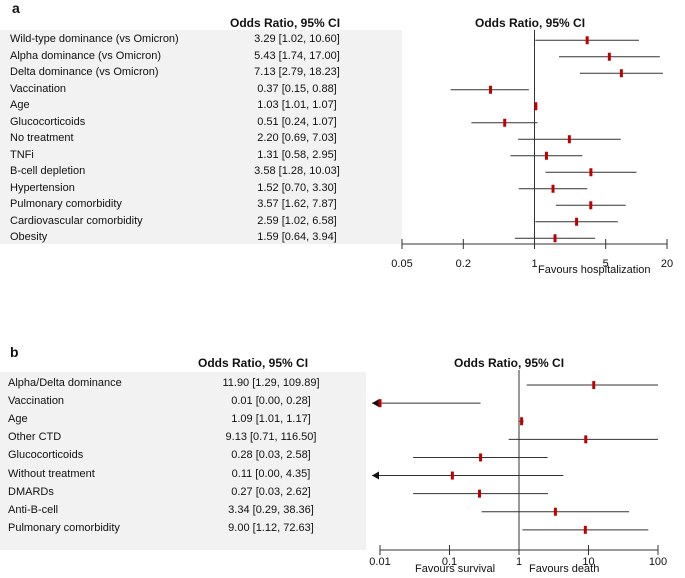 The height and width of the screenshot is (578, 685). What do you see at coordinates (297, 72) in the screenshot?
I see `row-ci-text: 7.13 [2.79, 18.23]` at bounding box center [297, 72].